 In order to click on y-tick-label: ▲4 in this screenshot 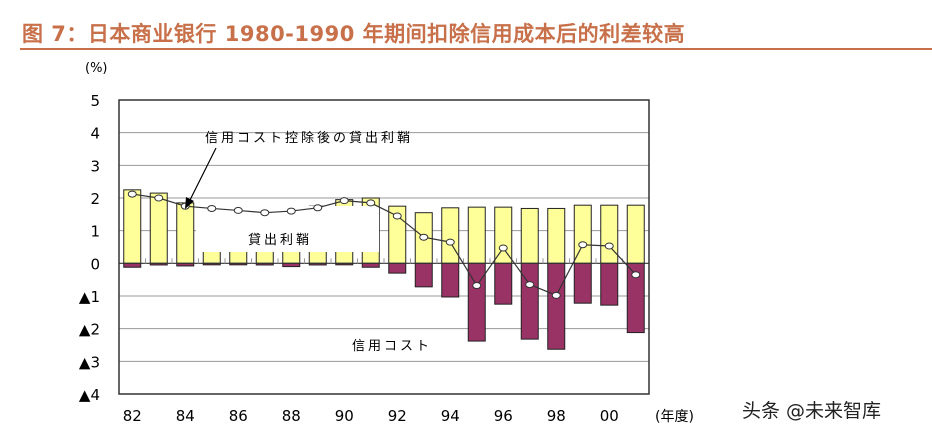, I will do `click(89, 395)`.